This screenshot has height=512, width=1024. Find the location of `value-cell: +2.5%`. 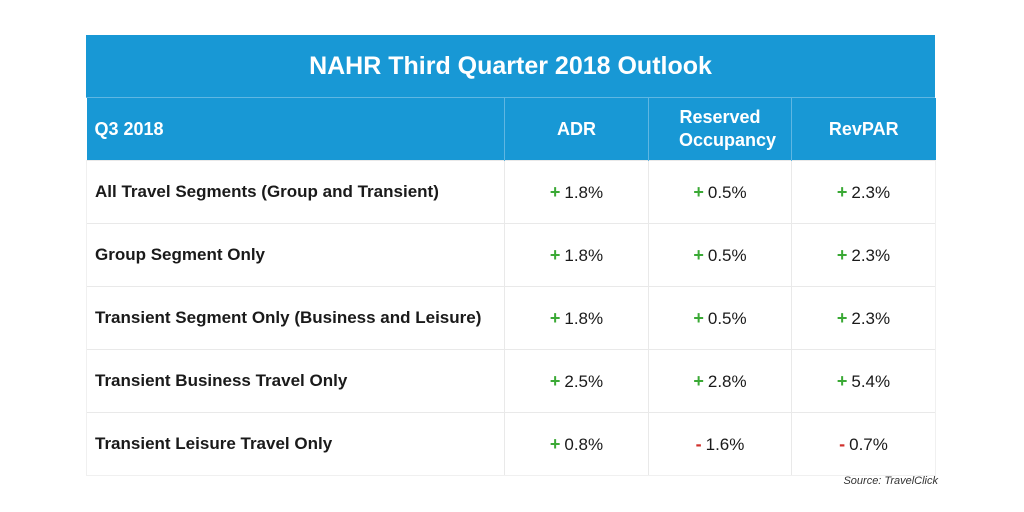

value-cell: +2.5% is located at coordinates (576, 381).